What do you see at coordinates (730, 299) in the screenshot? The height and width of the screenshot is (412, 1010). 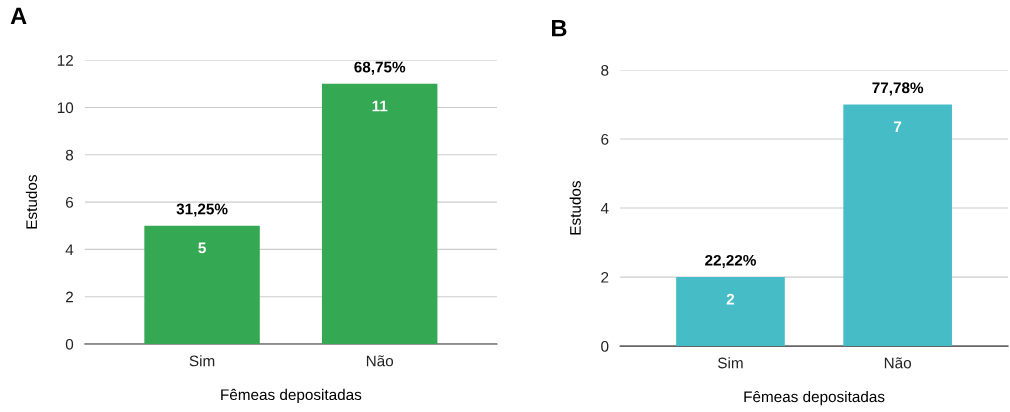 I see `data-label: 2` at bounding box center [730, 299].